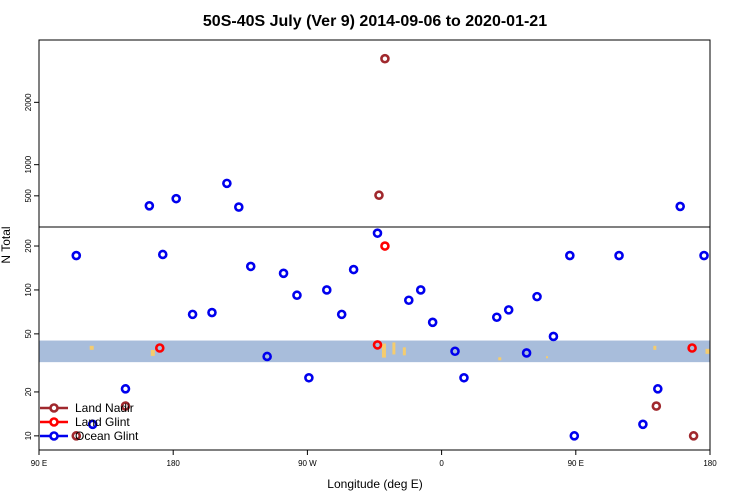 Image resolution: width=750 pixels, height=500 pixels. Describe the element at coordinates (54, 422) in the screenshot. I see `legend-marker-land-glint` at that location.